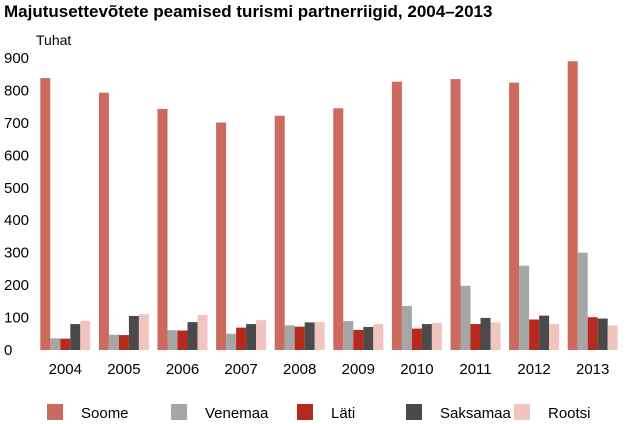 This screenshot has width=631, height=424. What do you see at coordinates (406, 327) in the screenshot?
I see `bar-venemaa-2010` at bounding box center [406, 327].